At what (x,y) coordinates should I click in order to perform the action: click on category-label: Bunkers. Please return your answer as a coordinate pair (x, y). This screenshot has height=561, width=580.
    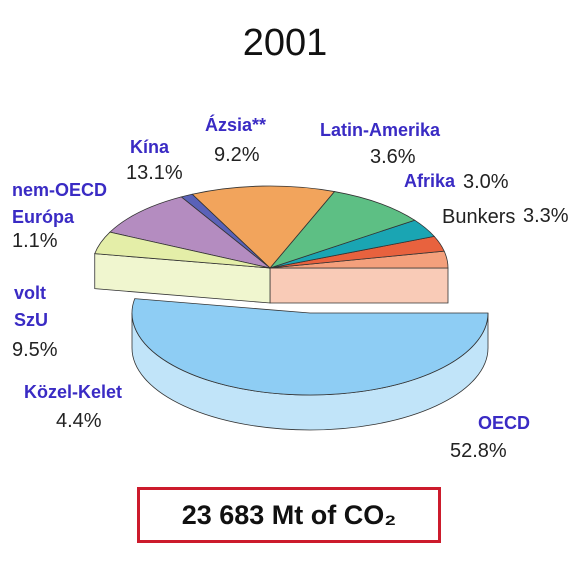
    Looking at the image, I should click on (479, 217).